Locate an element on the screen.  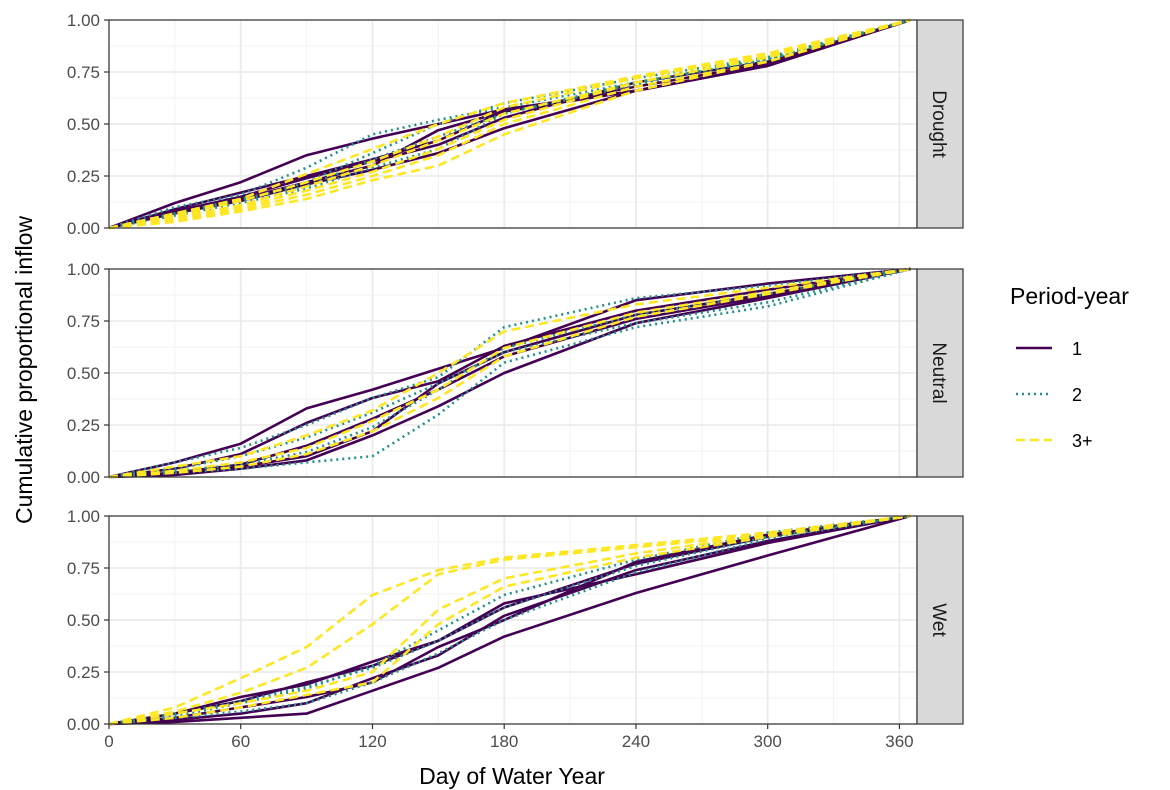
y-axis-title: Cumulative proportional inflow is located at coordinates (24, 370).